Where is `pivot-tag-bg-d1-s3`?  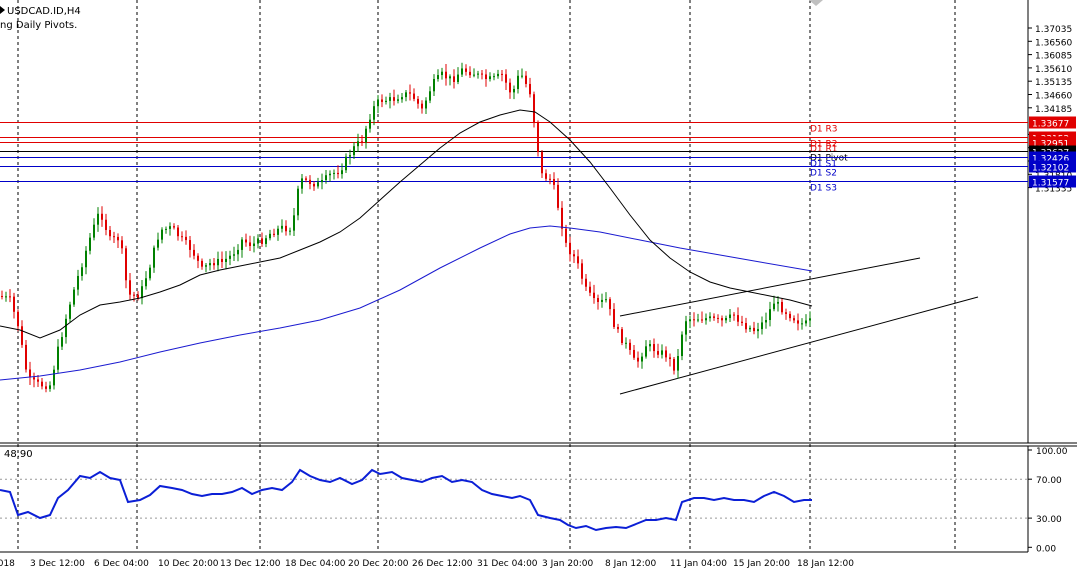
pivot-tag-bg-d1-s3 is located at coordinates (1052, 181).